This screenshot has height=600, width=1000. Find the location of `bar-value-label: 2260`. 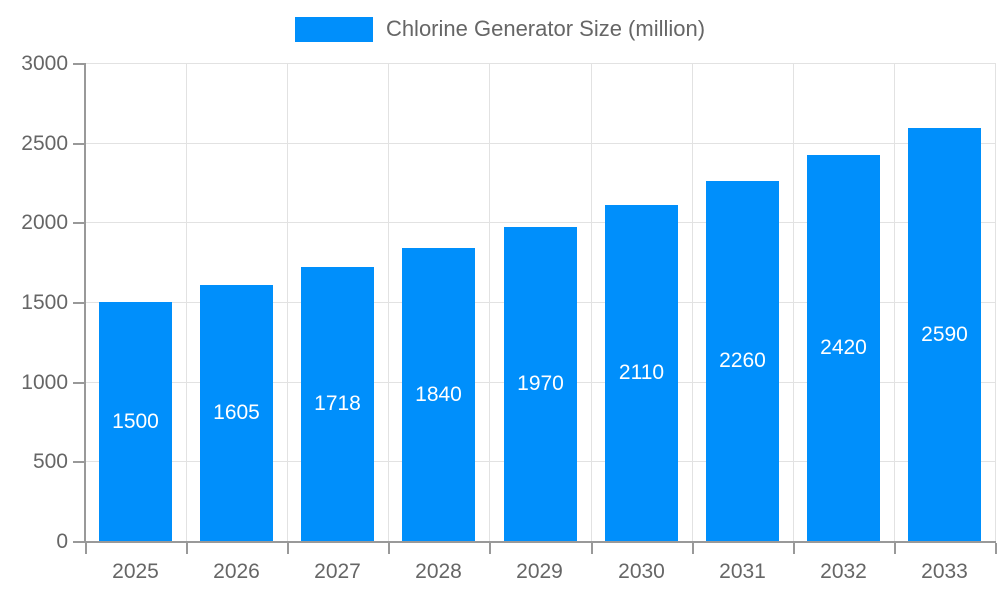

bar-value-label: 2260 is located at coordinates (742, 360).